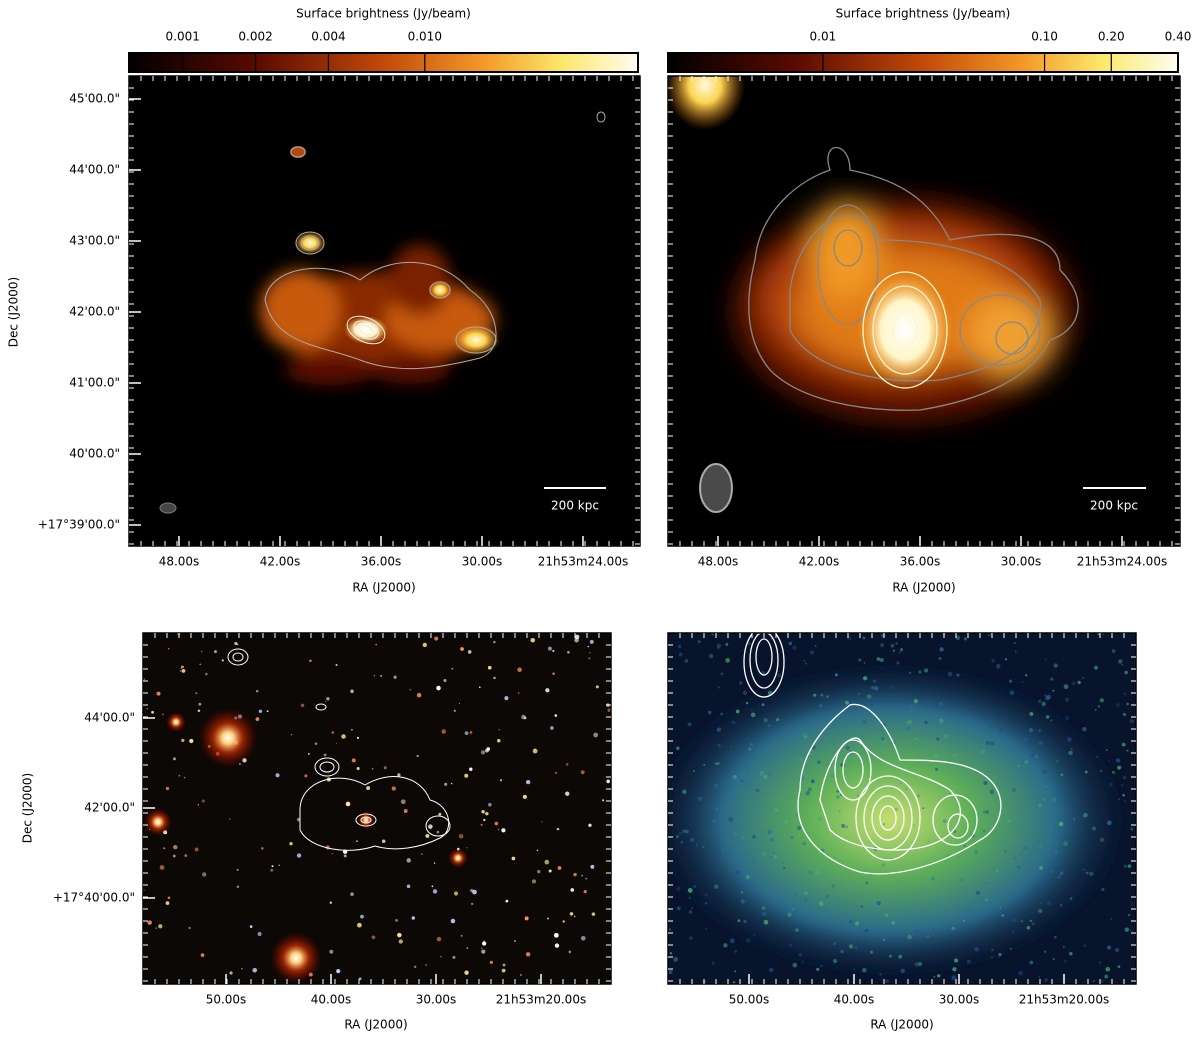 The image size is (1200, 1042). Describe the element at coordinates (383, 588) in the screenshot. I see `x-axis-label: RA (J2000)` at that location.